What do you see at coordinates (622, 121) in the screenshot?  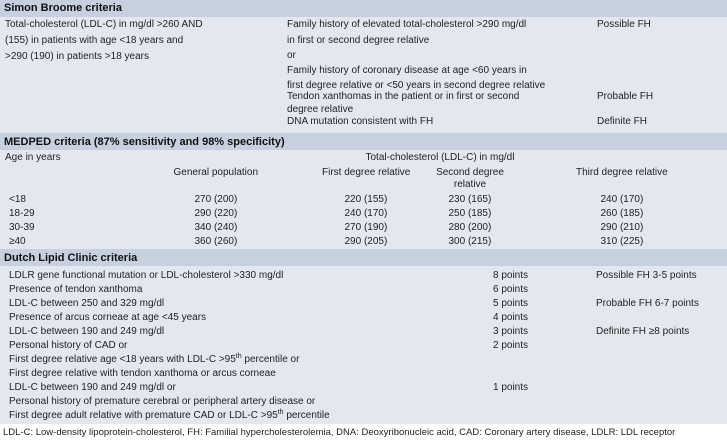 I see `cell-text: Definite FH` at bounding box center [622, 121].